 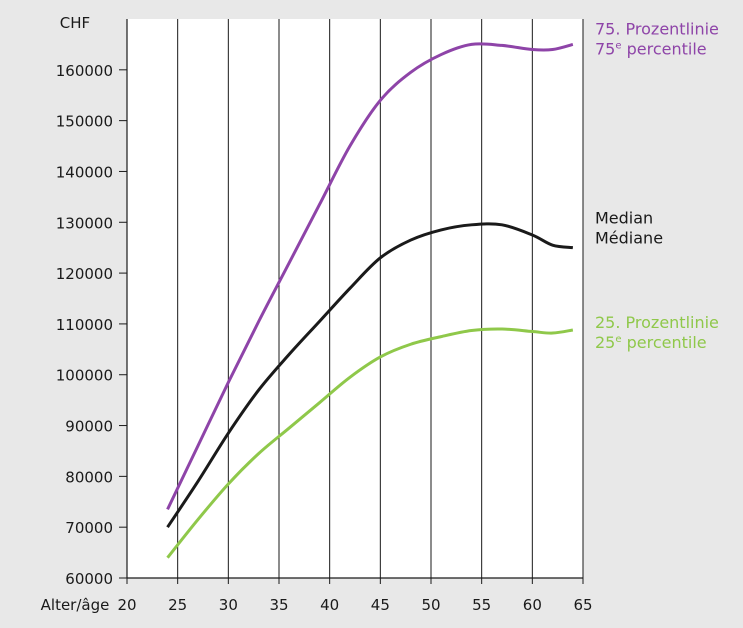 I want to click on x-tick-label: 50, so click(x=430, y=605).